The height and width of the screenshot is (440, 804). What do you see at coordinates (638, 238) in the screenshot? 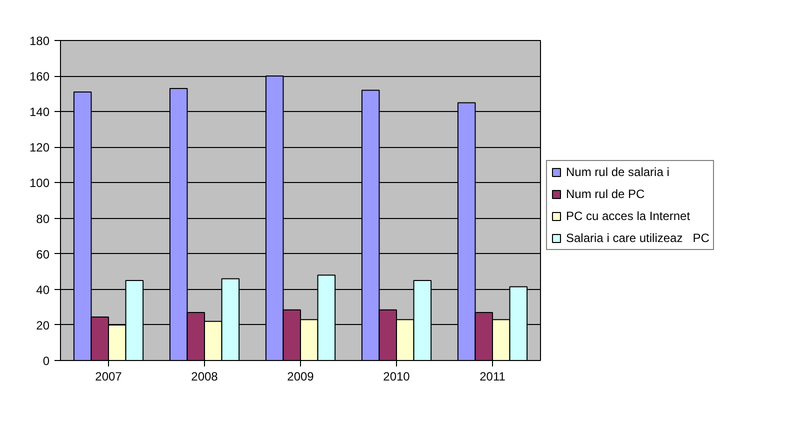
I see `legend-label: Salaria i care utilizeaz PC` at bounding box center [638, 238].